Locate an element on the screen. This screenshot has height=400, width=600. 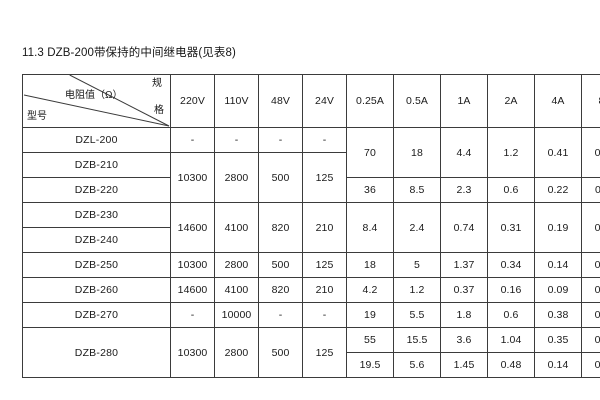
cell-dzb-260-4a: 0.09 is located at coordinates (558, 290).